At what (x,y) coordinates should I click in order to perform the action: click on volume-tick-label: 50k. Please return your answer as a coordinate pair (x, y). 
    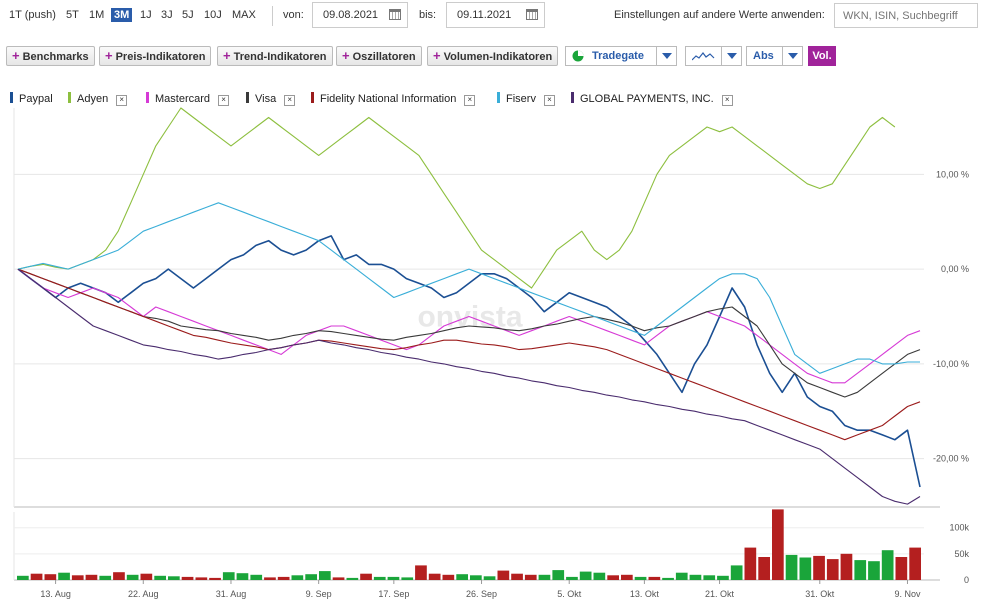
    Looking at the image, I should click on (961, 554).